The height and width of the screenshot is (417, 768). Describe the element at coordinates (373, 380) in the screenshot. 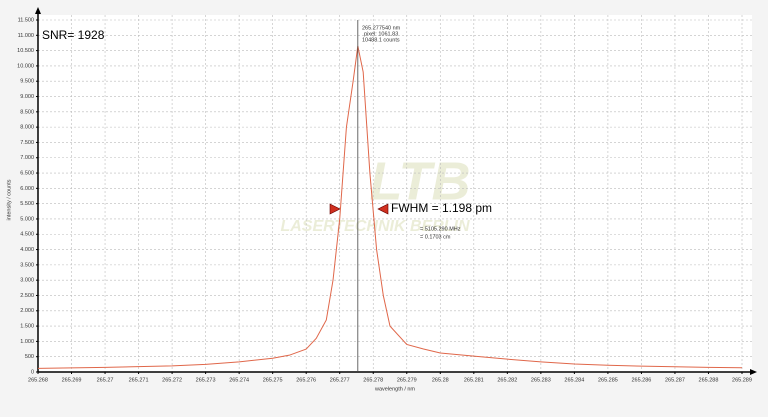

I see `x-tick-label: 265.278` at that location.